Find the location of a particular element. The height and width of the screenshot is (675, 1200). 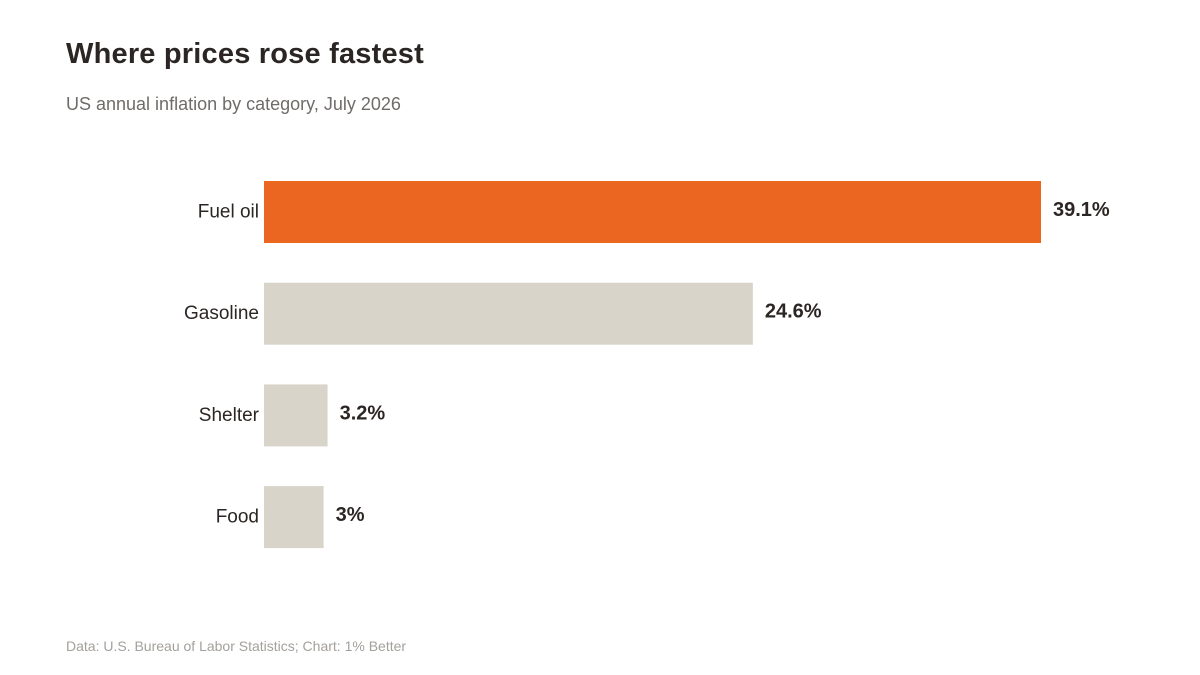

bar-gasoline is located at coordinates (508, 313).